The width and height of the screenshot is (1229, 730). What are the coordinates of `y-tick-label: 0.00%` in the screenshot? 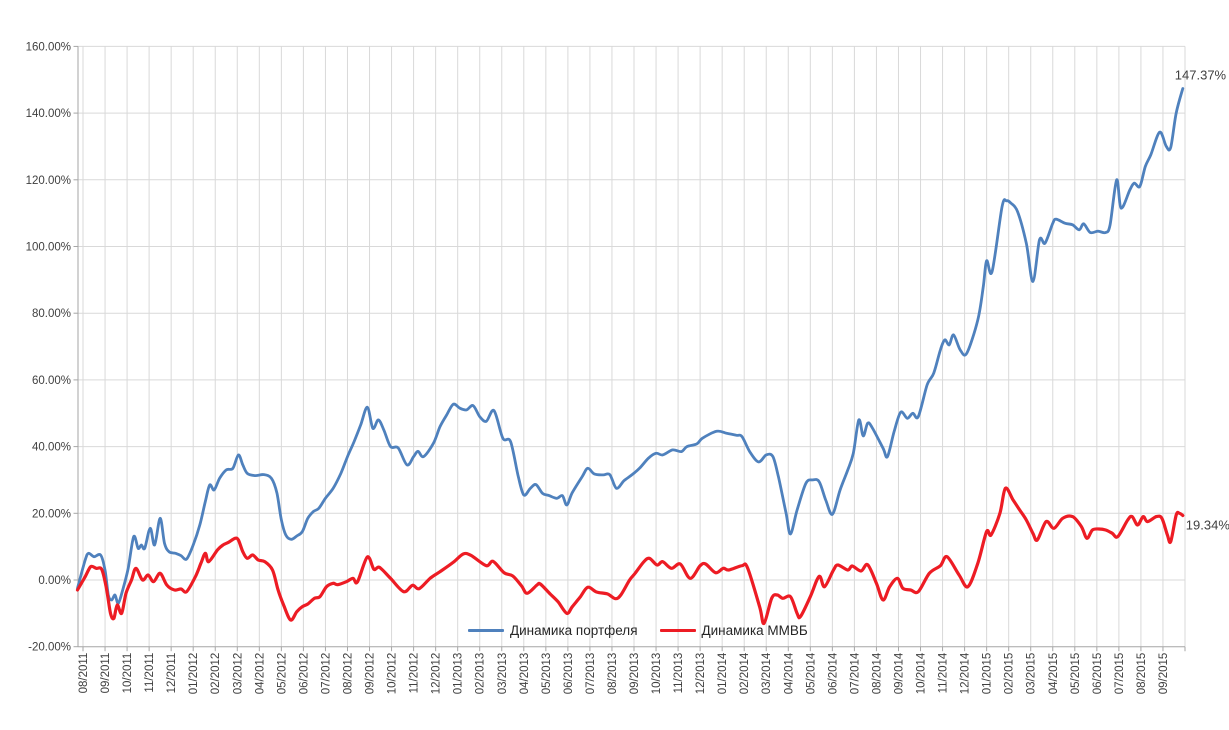 It's located at (54, 581).